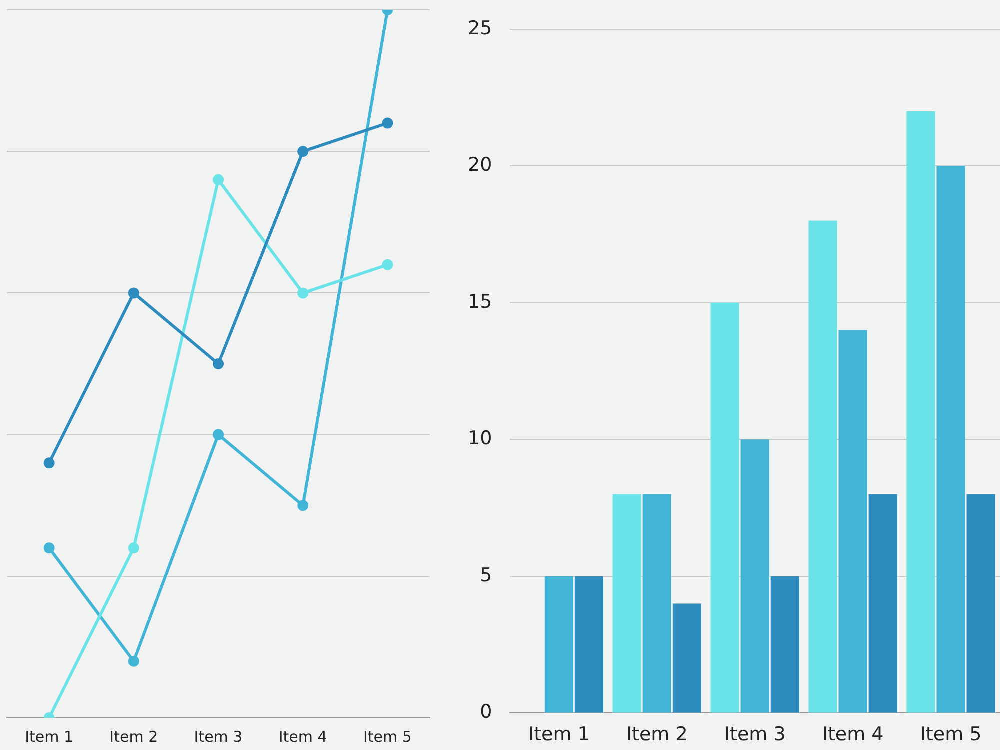 The image size is (1000, 750). What do you see at coordinates (486, 575) in the screenshot?
I see `y-tick-label: 5` at bounding box center [486, 575].